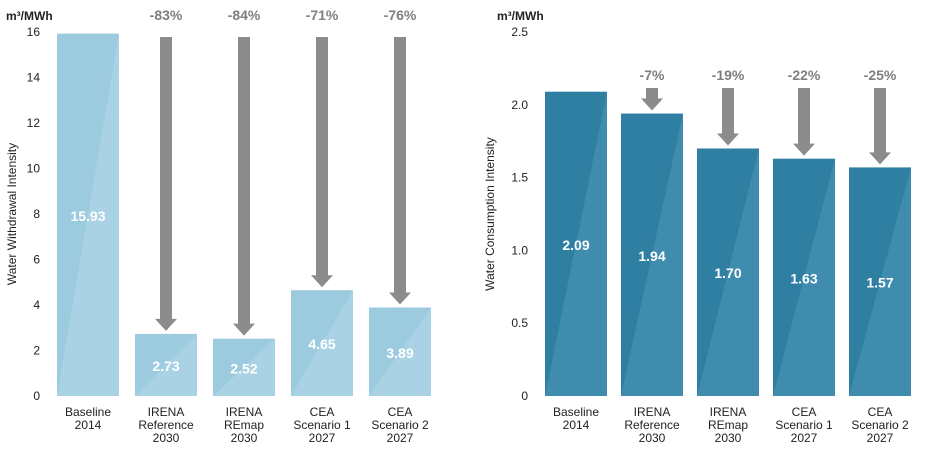 Image resolution: width=926 pixels, height=458 pixels. I want to click on bar-value-label: 1.94, so click(651, 256).